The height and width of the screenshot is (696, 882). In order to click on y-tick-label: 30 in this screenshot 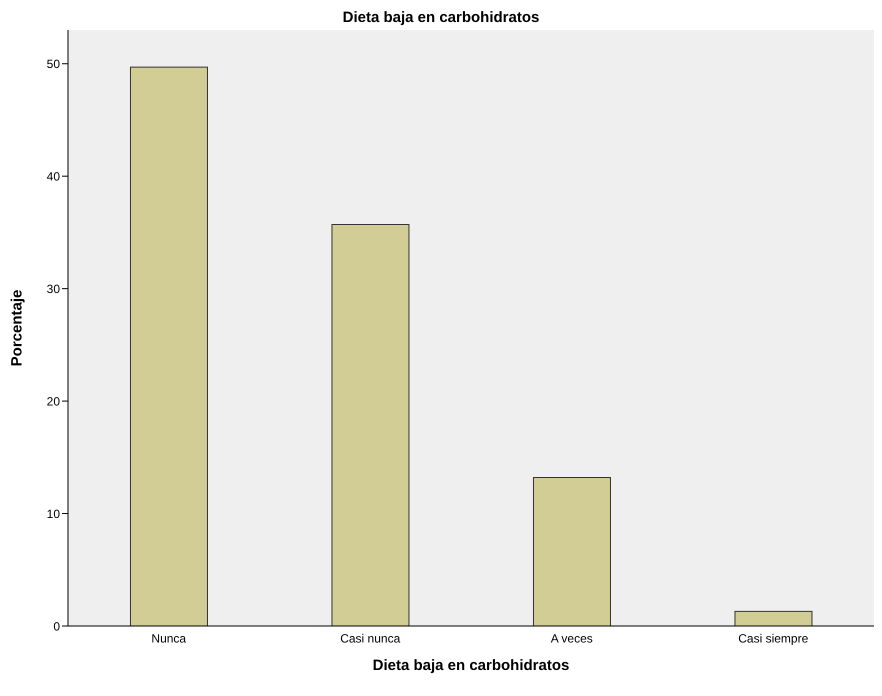, I will do `click(53, 289)`.